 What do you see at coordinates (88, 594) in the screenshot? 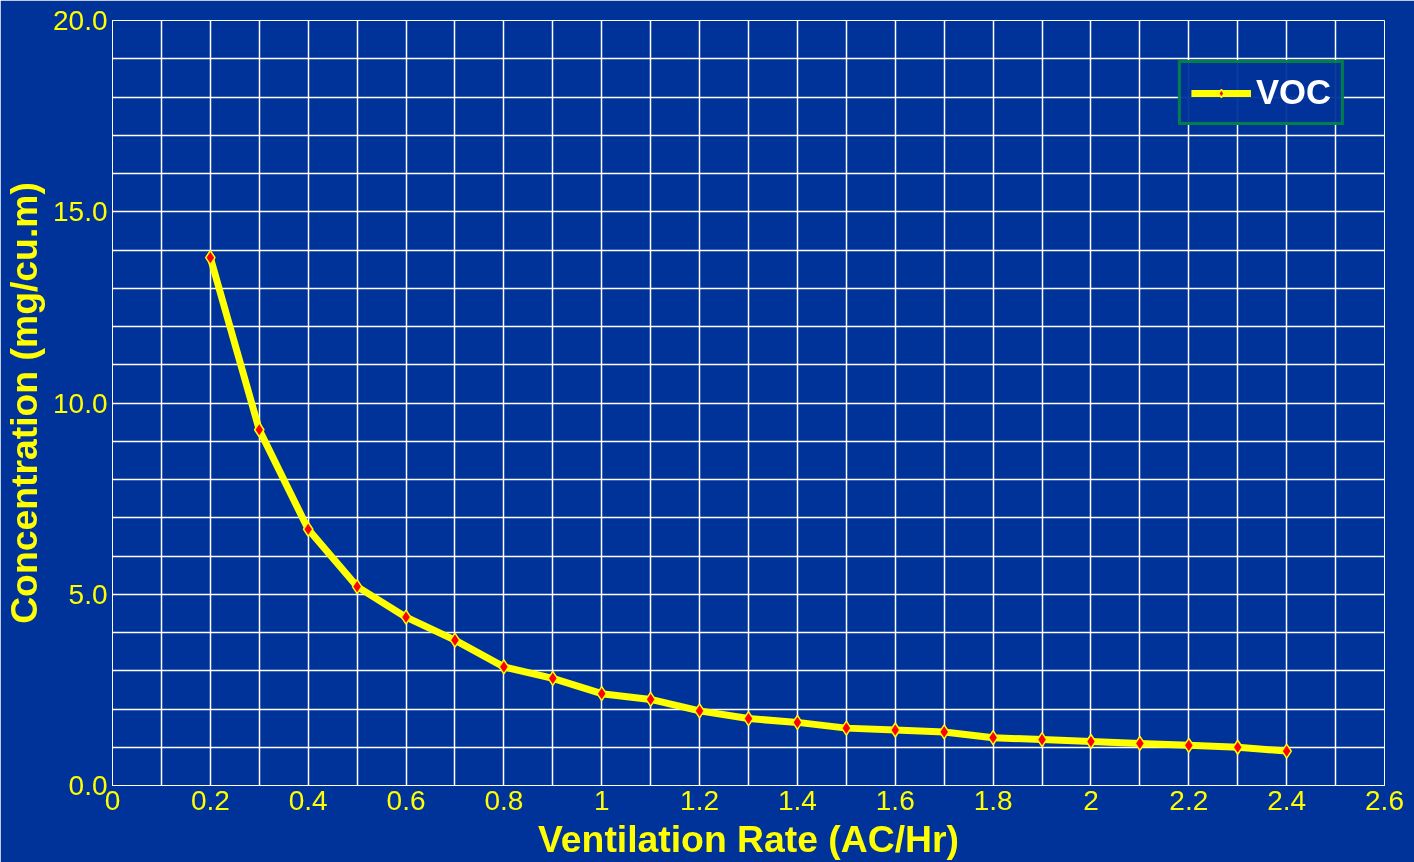
I see `y-tick-label: 5.0` at bounding box center [88, 594].